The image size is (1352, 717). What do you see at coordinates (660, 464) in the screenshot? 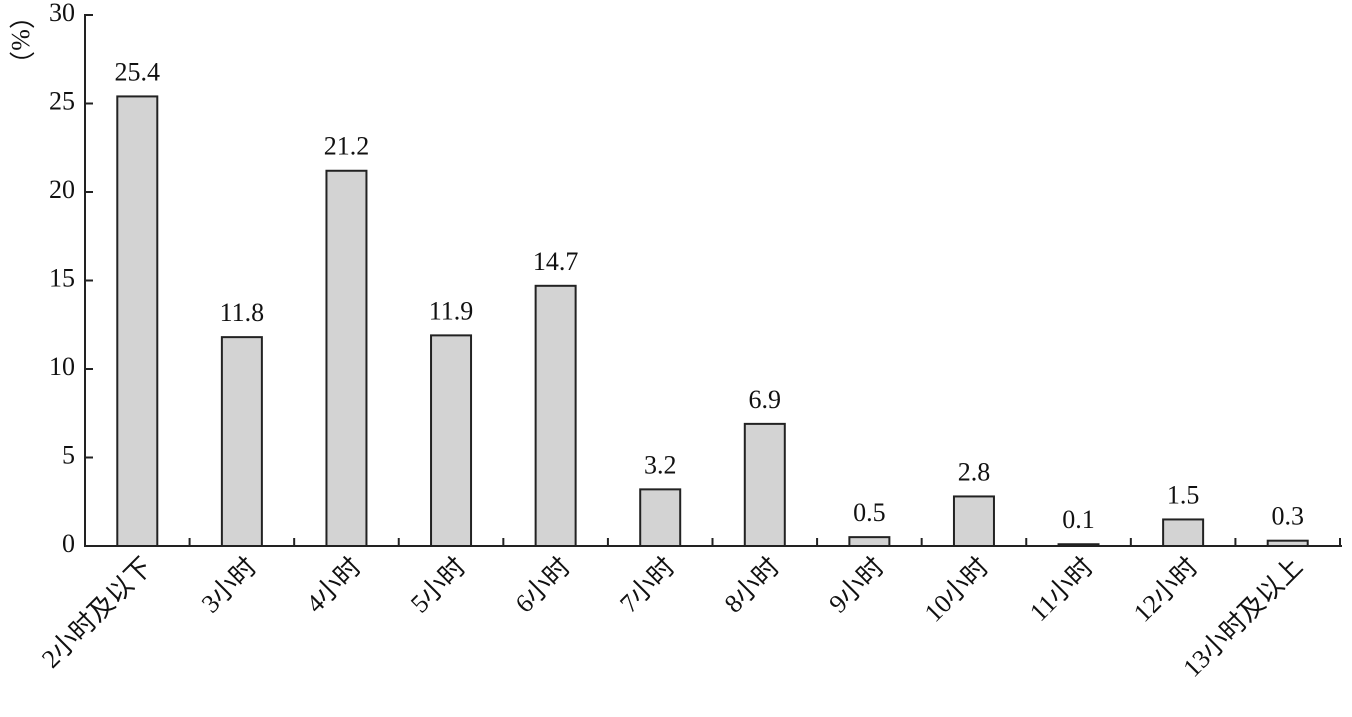
I see `data-label: 3.2` at bounding box center [660, 464].